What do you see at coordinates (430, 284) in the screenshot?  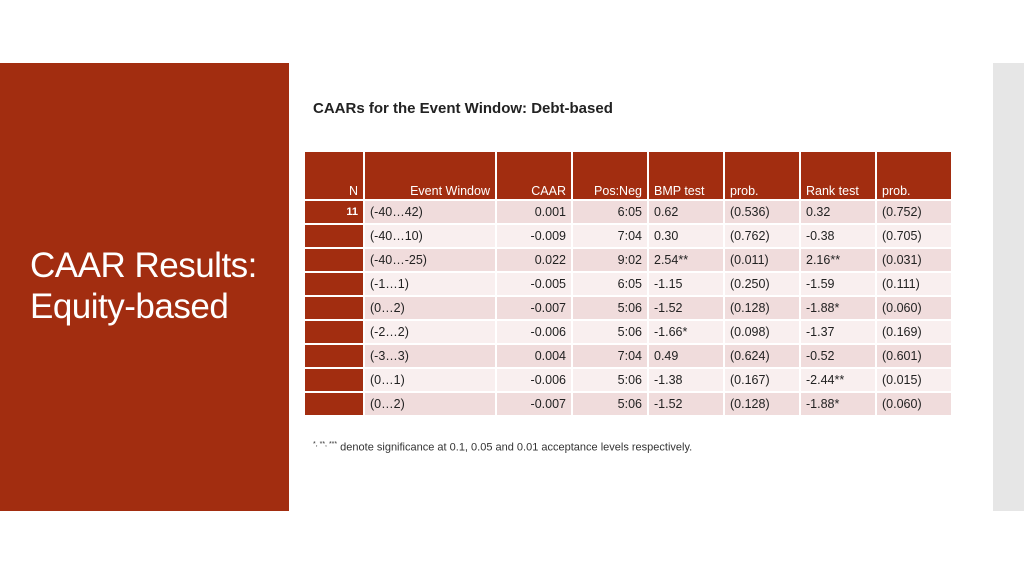 I see `cell-event-window: (-1…1)` at bounding box center [430, 284].